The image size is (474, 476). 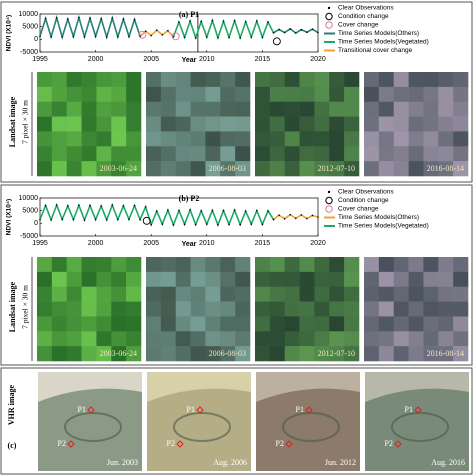 What do you see at coordinates (318, 243) in the screenshot?
I see `x-tick-label: 2020` at bounding box center [318, 243].